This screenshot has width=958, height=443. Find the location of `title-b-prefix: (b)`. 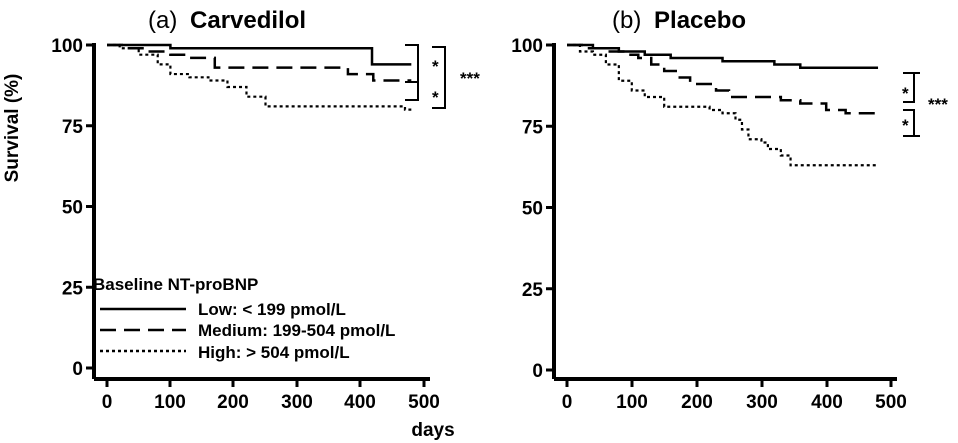

title-b-prefix: (b) is located at coordinates (626, 20).